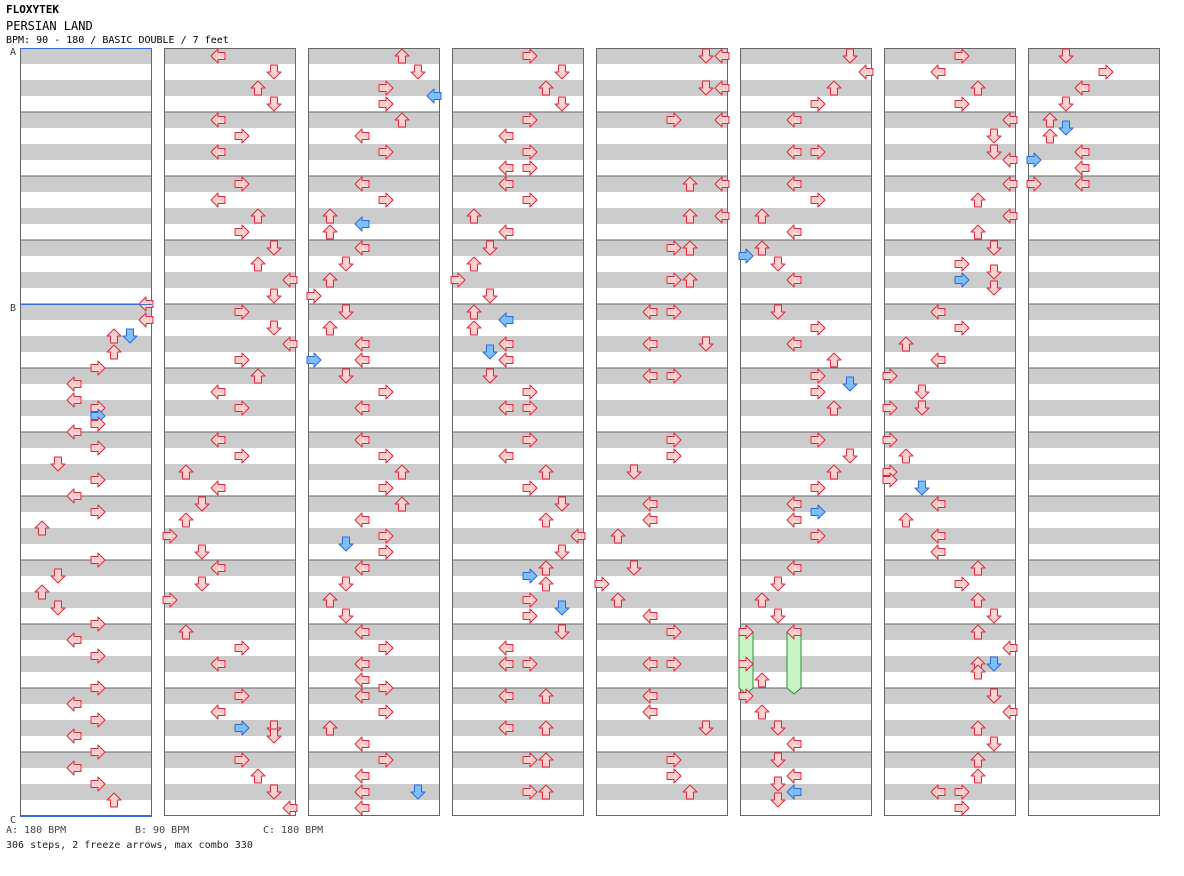 Image resolution: width=1184 pixels, height=876 pixels. Describe the element at coordinates (13, 52) in the screenshot. I see `section-marker-a: A` at that location.